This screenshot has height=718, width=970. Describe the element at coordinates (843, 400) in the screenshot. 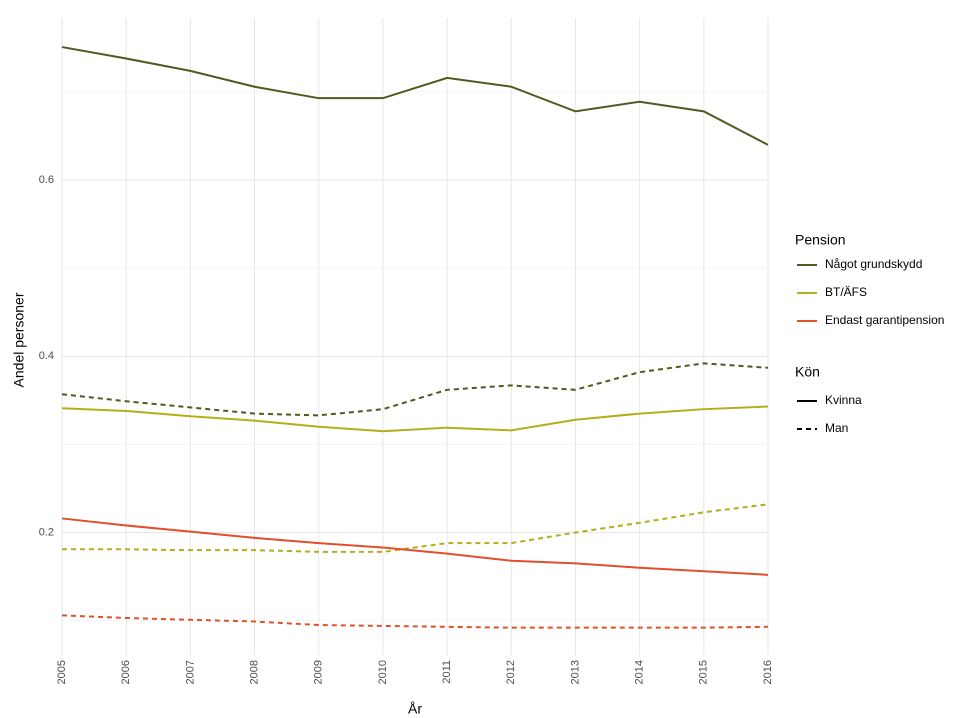

I see `legend-label: Kvinna` at that location.